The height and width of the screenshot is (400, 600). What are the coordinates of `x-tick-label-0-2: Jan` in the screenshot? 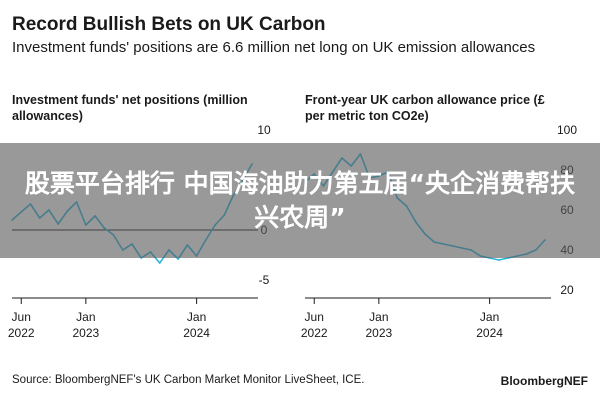 It's located at (196, 317).